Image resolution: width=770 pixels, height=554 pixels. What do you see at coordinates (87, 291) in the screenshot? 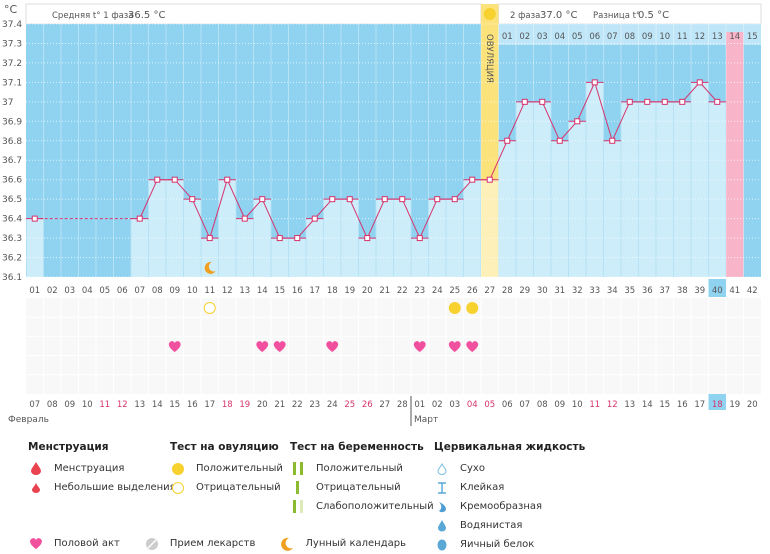
I see `cycle-day-label: 04` at bounding box center [87, 291].